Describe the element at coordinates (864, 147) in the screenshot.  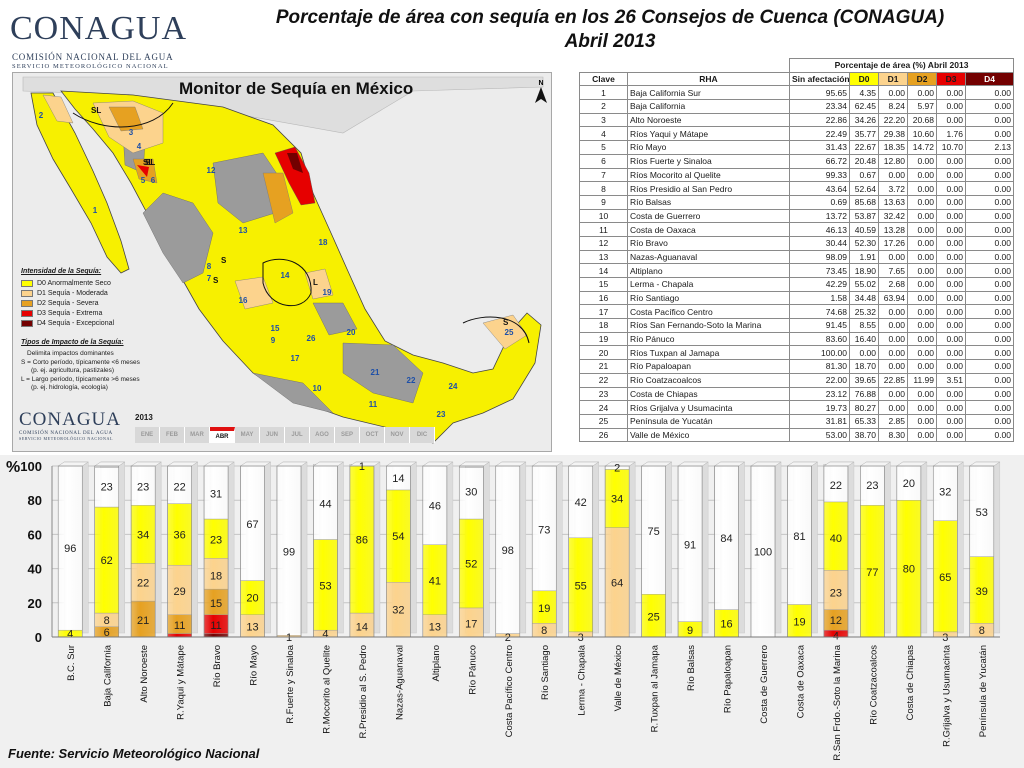
I see `table-cell: 22.67` at that location.